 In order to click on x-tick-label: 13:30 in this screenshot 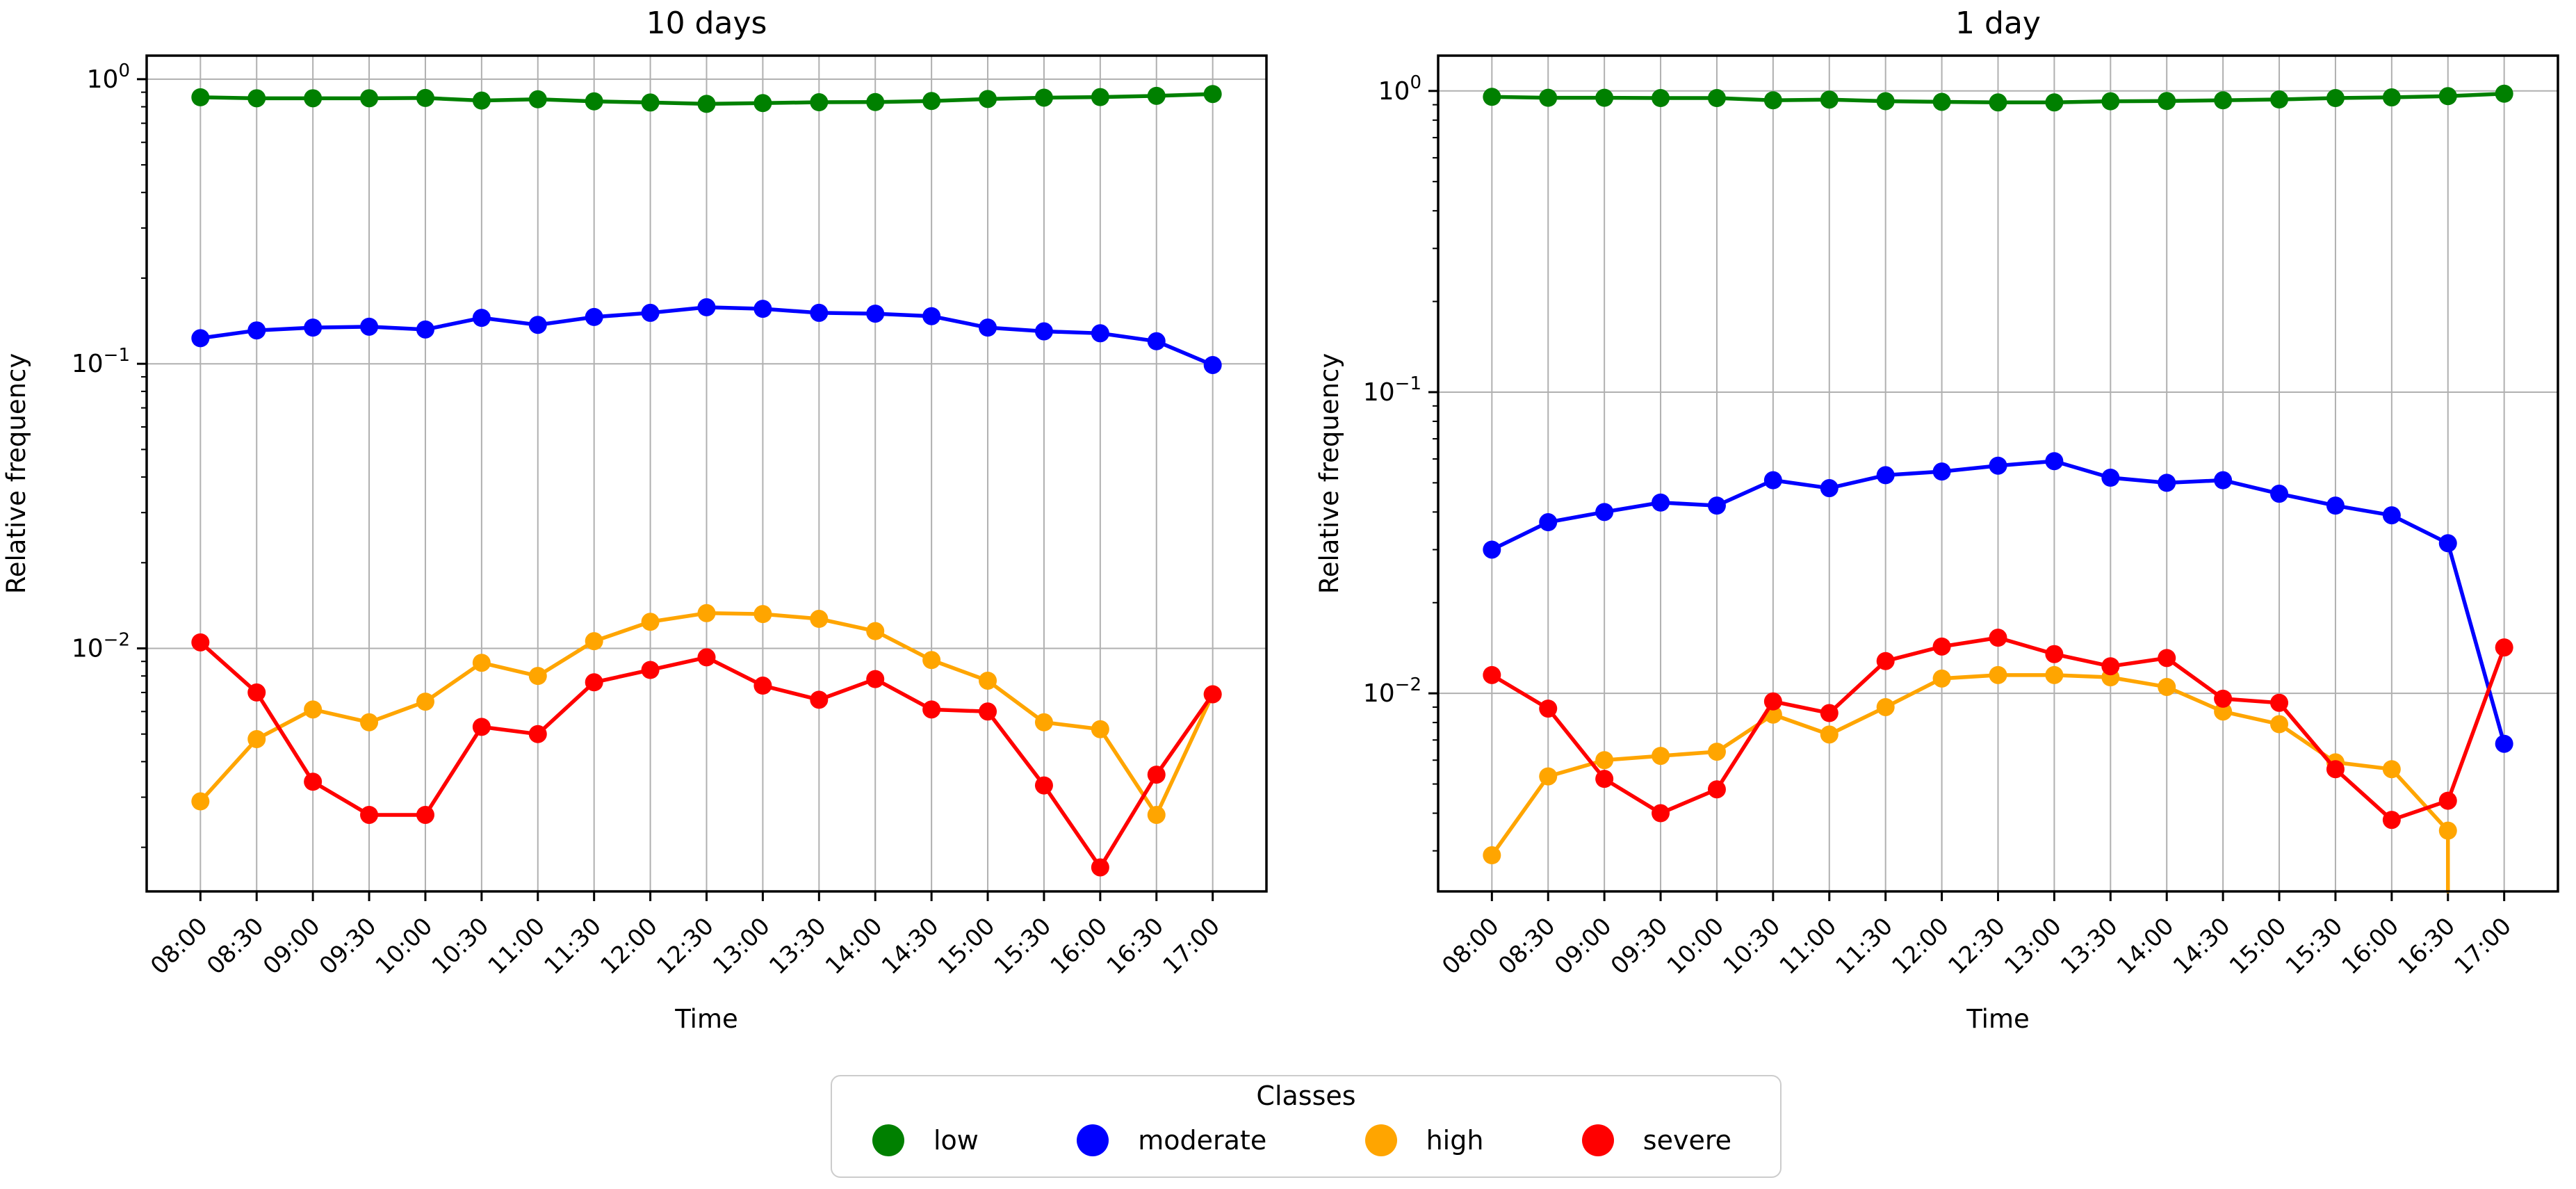, I will do `click(798, 946)`.